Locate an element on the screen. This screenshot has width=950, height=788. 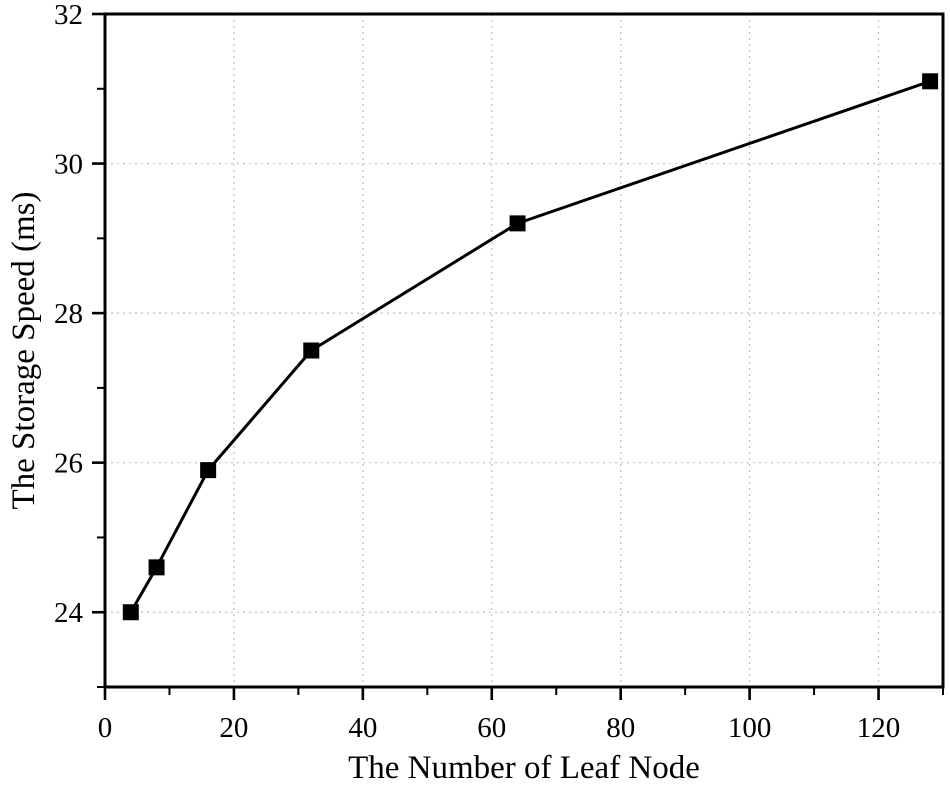
y-tick-label: 32 is located at coordinates (68, 15).